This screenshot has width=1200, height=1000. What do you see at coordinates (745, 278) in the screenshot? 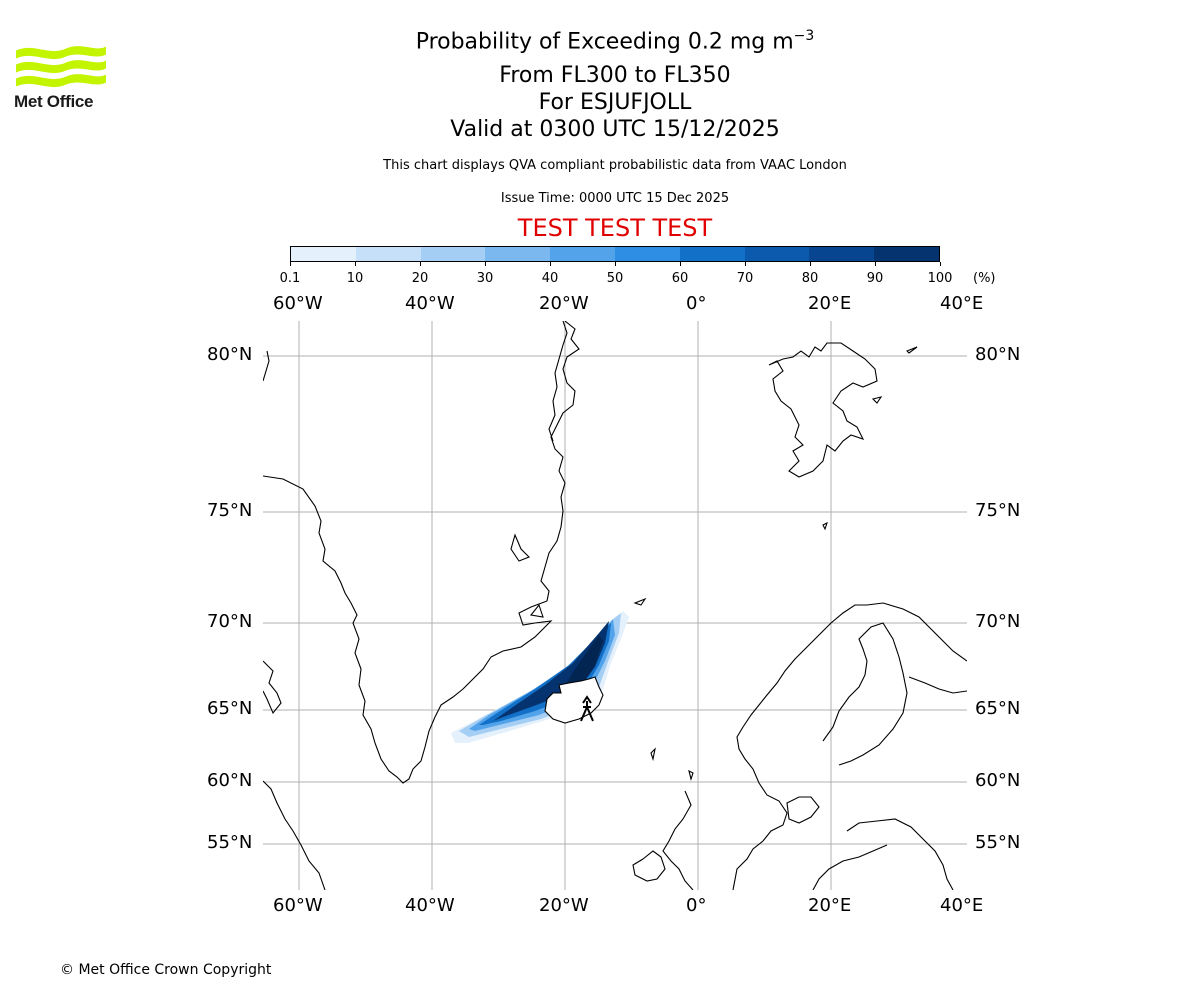
I see `colorbar-tick-label: 70` at bounding box center [745, 278].